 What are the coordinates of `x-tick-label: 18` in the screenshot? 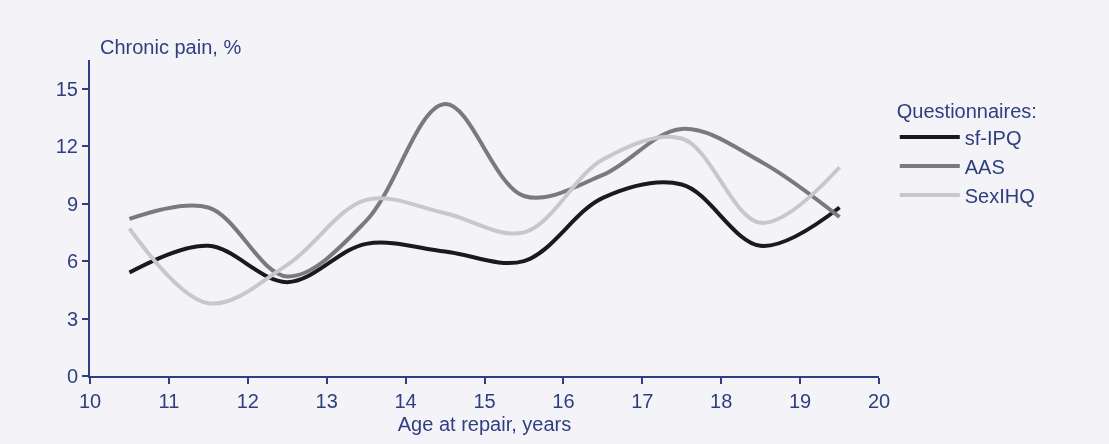 It's located at (721, 401).